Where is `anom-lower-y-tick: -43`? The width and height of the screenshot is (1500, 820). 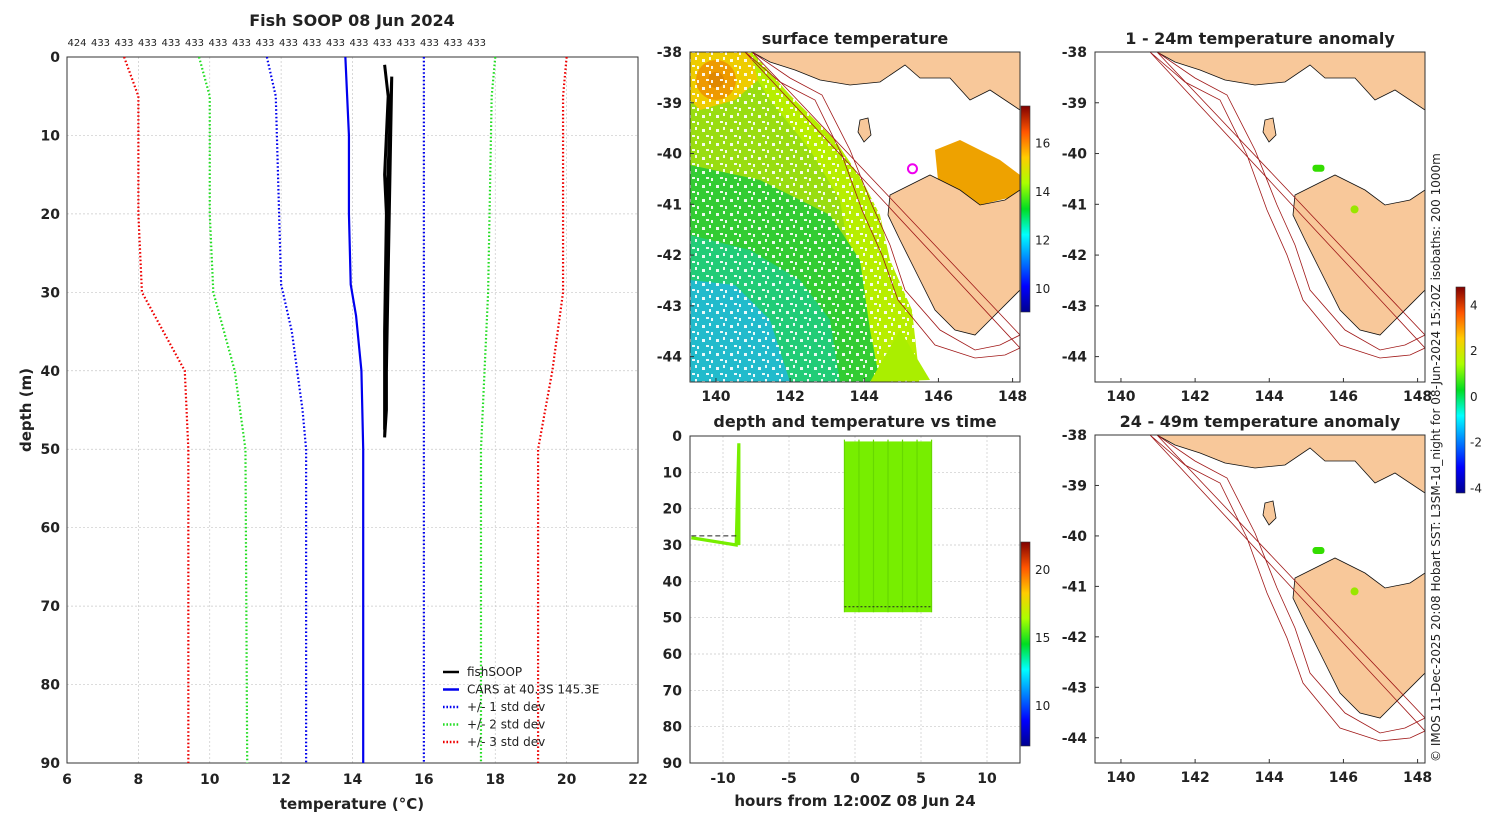
anom-lower-y-tick: -43 is located at coordinates (1074, 688).